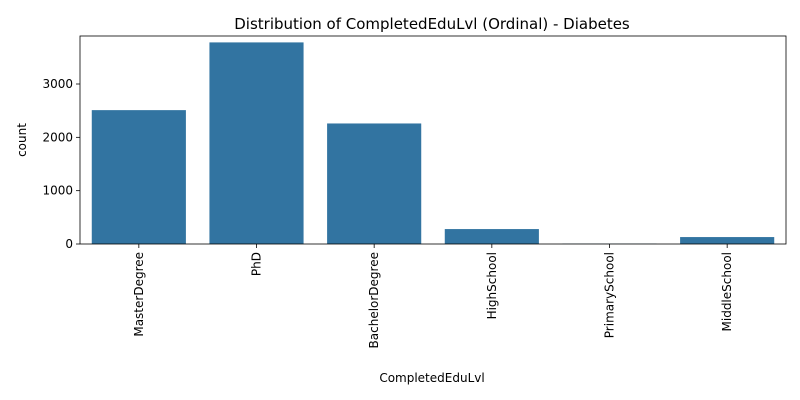 This screenshot has height=400, width=800. What do you see at coordinates (138, 177) in the screenshot?
I see `bar-MasterDegree` at bounding box center [138, 177].